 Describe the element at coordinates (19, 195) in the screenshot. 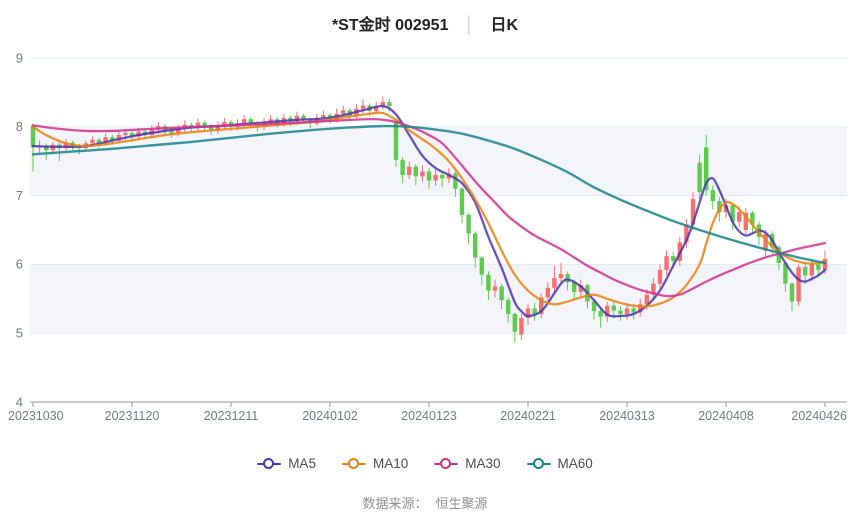

I see `y-axis-label: 7` at that location.